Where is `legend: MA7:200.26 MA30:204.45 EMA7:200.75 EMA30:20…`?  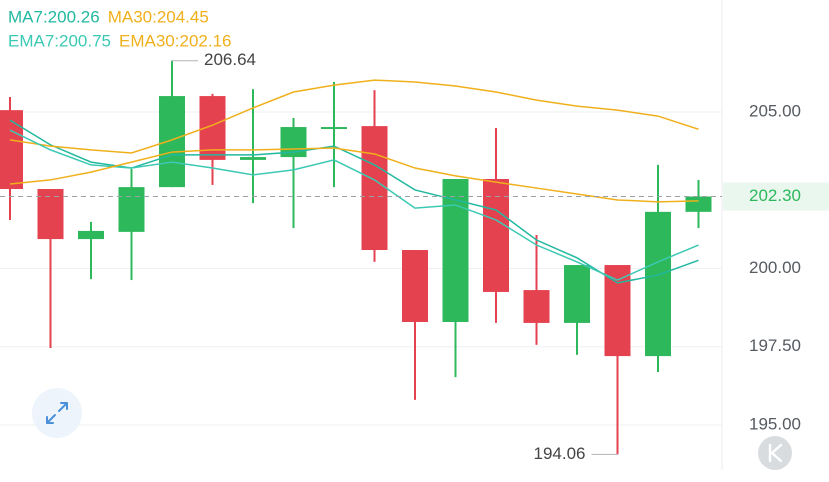 legend: MA7:200.26 MA30:204.45 EMA7:200.75 EMA30:20… is located at coordinates (119, 28).